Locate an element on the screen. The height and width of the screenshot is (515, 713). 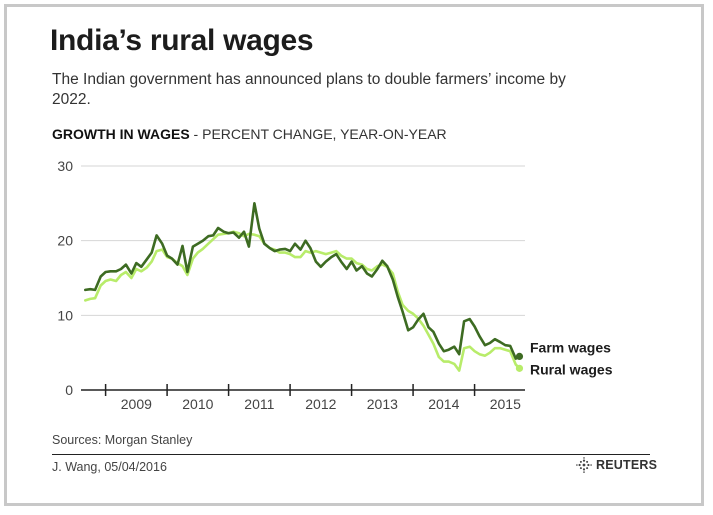
x-tick-label: 2015 is located at coordinates (505, 404).